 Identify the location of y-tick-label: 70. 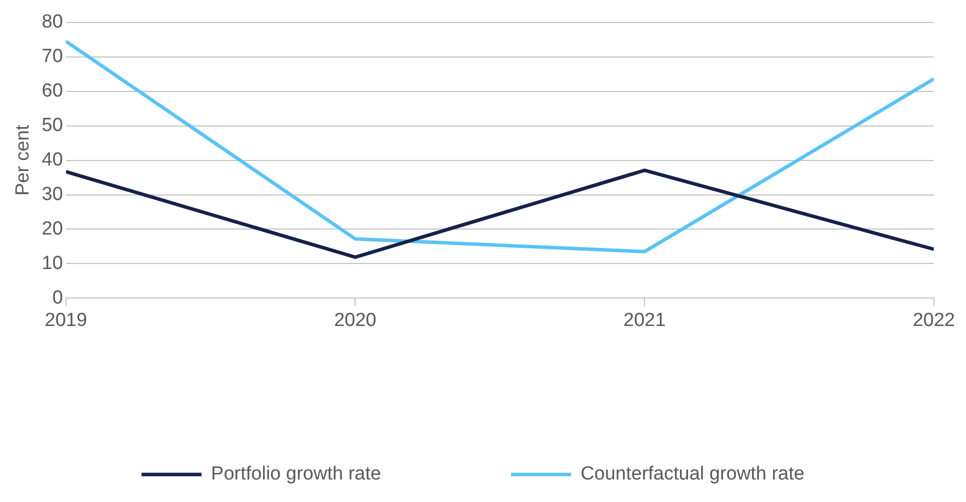
(52, 57).